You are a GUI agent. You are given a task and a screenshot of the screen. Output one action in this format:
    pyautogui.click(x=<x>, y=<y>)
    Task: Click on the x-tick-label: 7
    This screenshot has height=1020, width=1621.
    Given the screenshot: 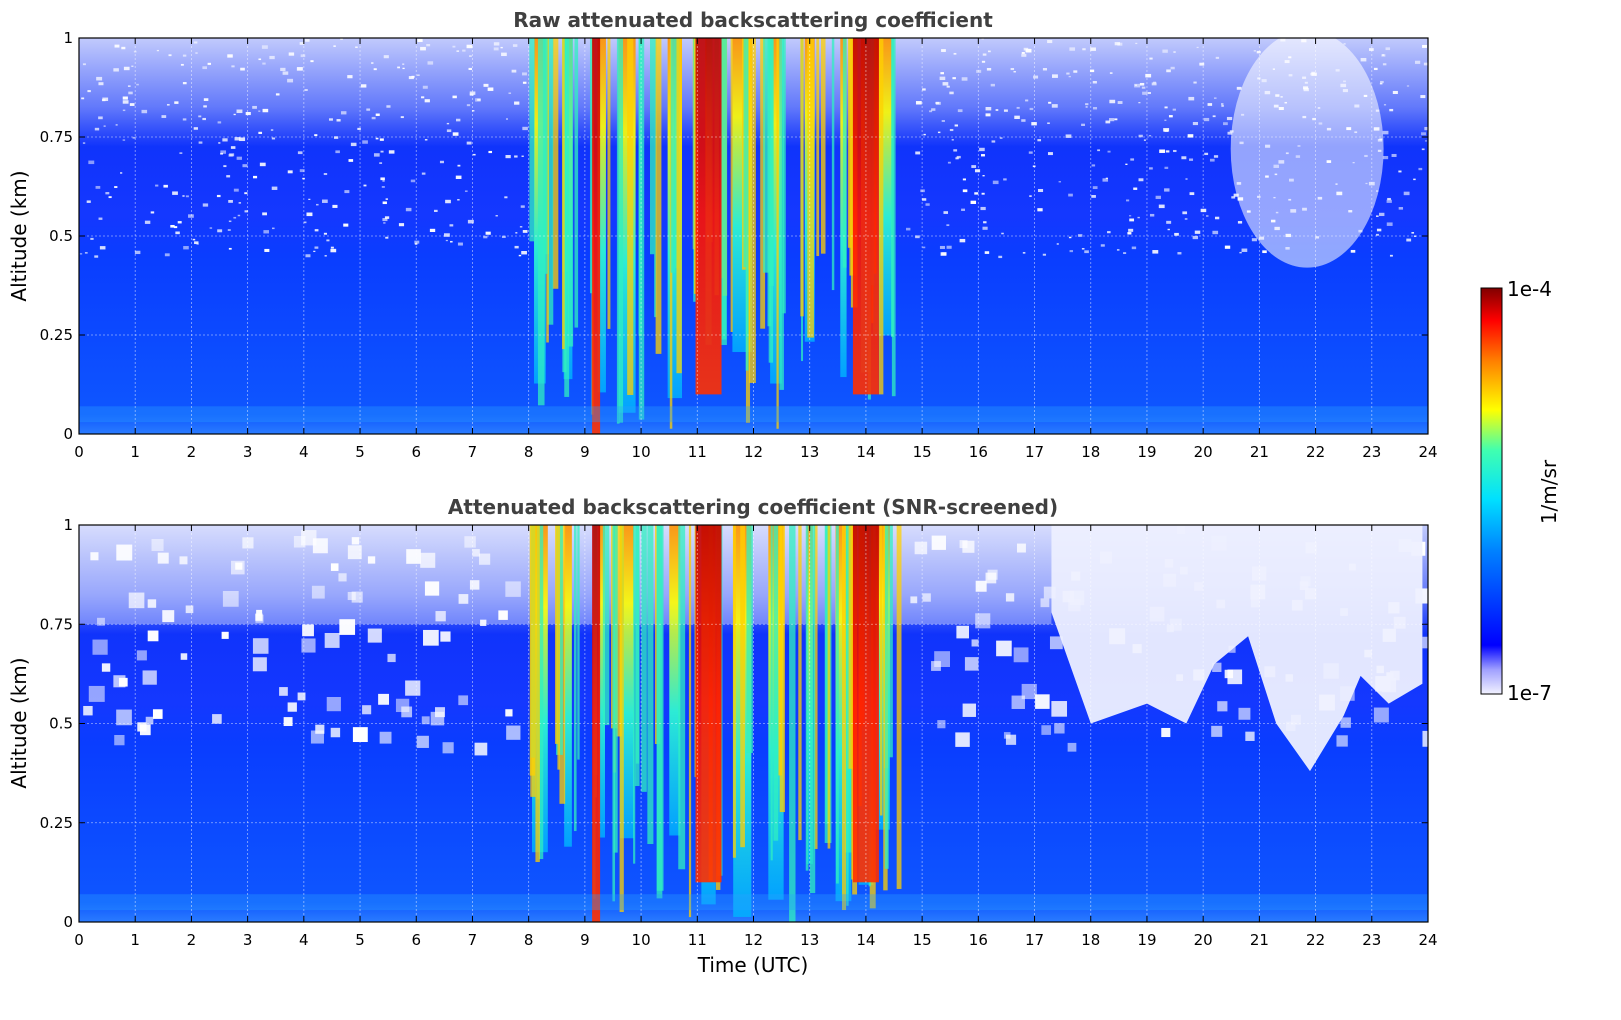 What is the action you would take?
    pyautogui.click(x=473, y=452)
    